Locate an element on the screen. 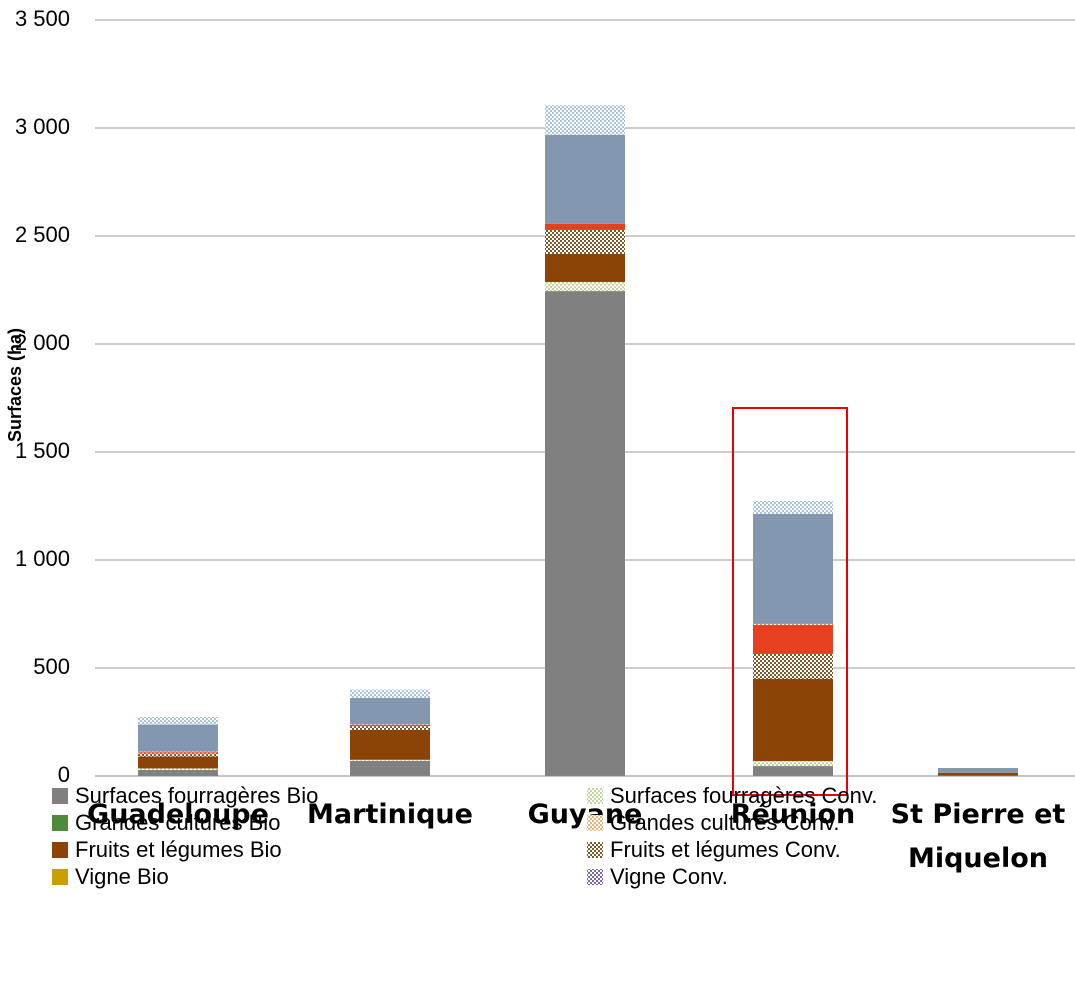 This screenshot has height=992, width=1075. x-tick-label-box: St Pierre et Miquelon is located at coordinates (978, 836).